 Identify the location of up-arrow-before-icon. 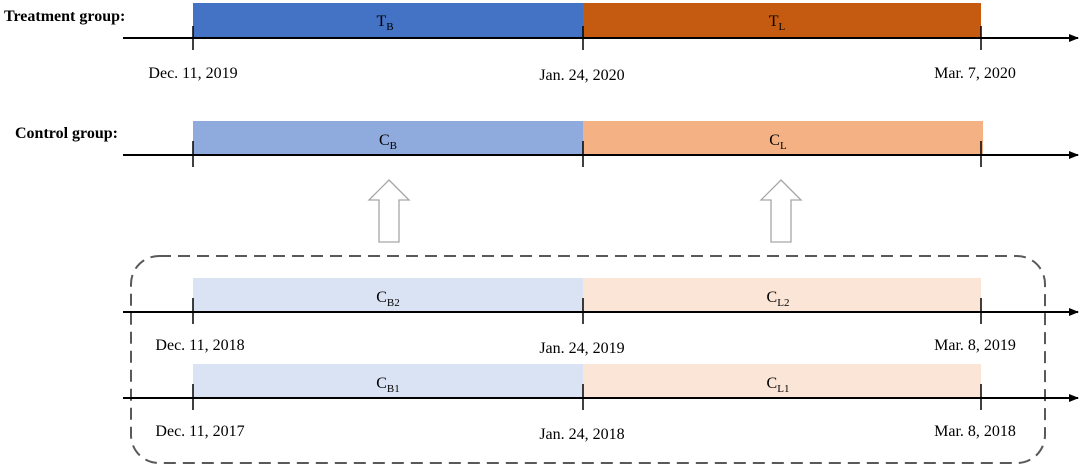
(389, 211).